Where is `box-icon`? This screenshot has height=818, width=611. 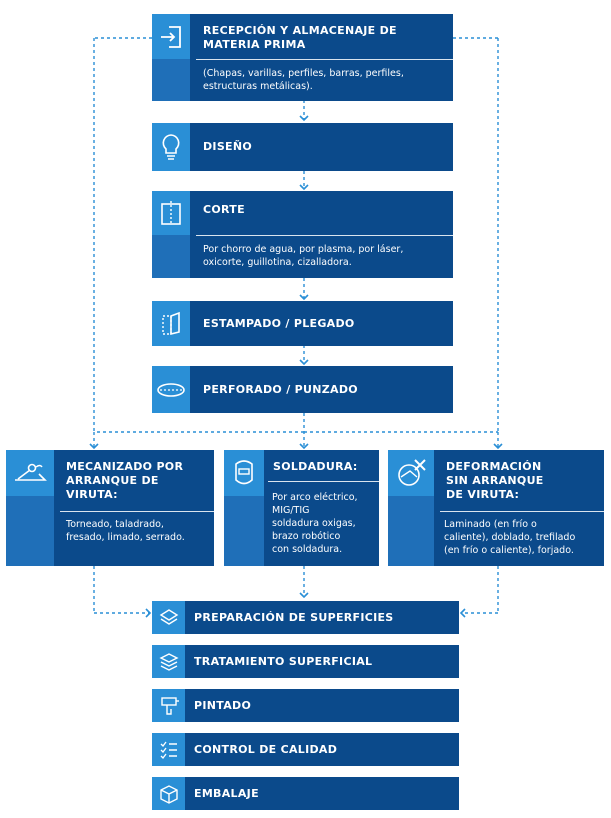 box-icon is located at coordinates (168, 793).